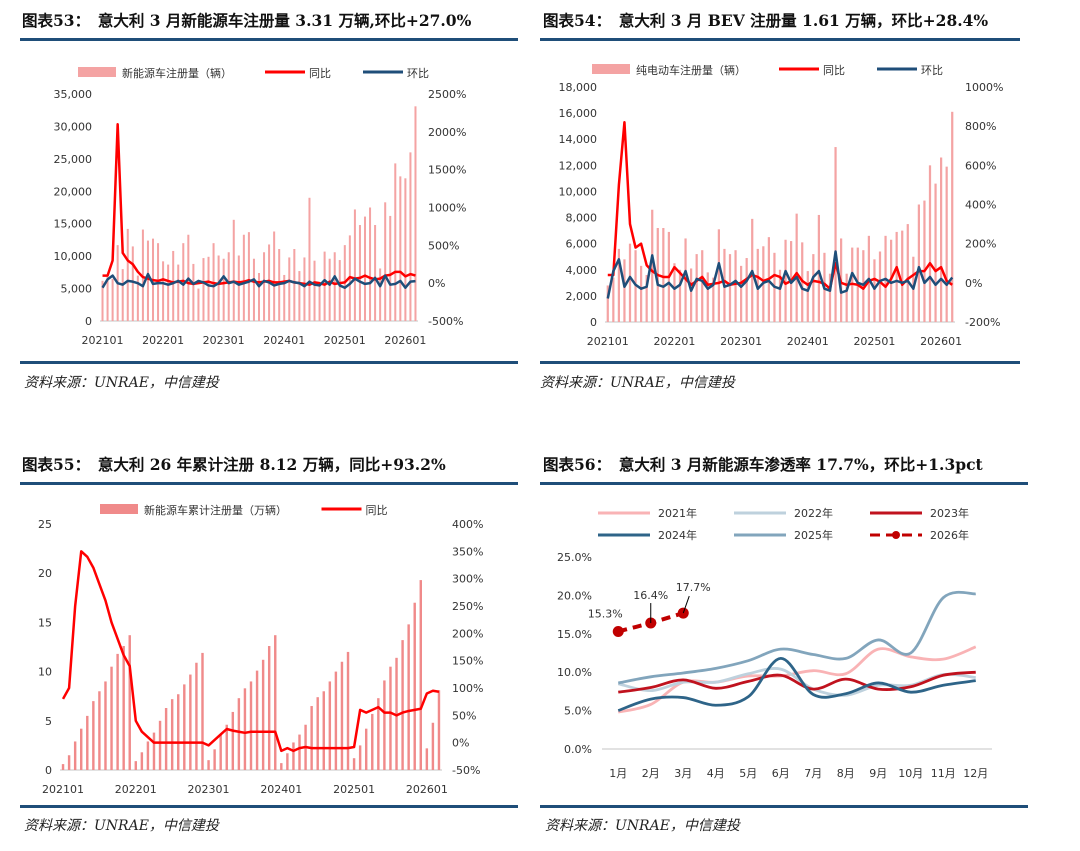 The image size is (1080, 851). What do you see at coordinates (980, 126) in the screenshot?
I see `right-axis-tick: 800%` at bounding box center [980, 126].